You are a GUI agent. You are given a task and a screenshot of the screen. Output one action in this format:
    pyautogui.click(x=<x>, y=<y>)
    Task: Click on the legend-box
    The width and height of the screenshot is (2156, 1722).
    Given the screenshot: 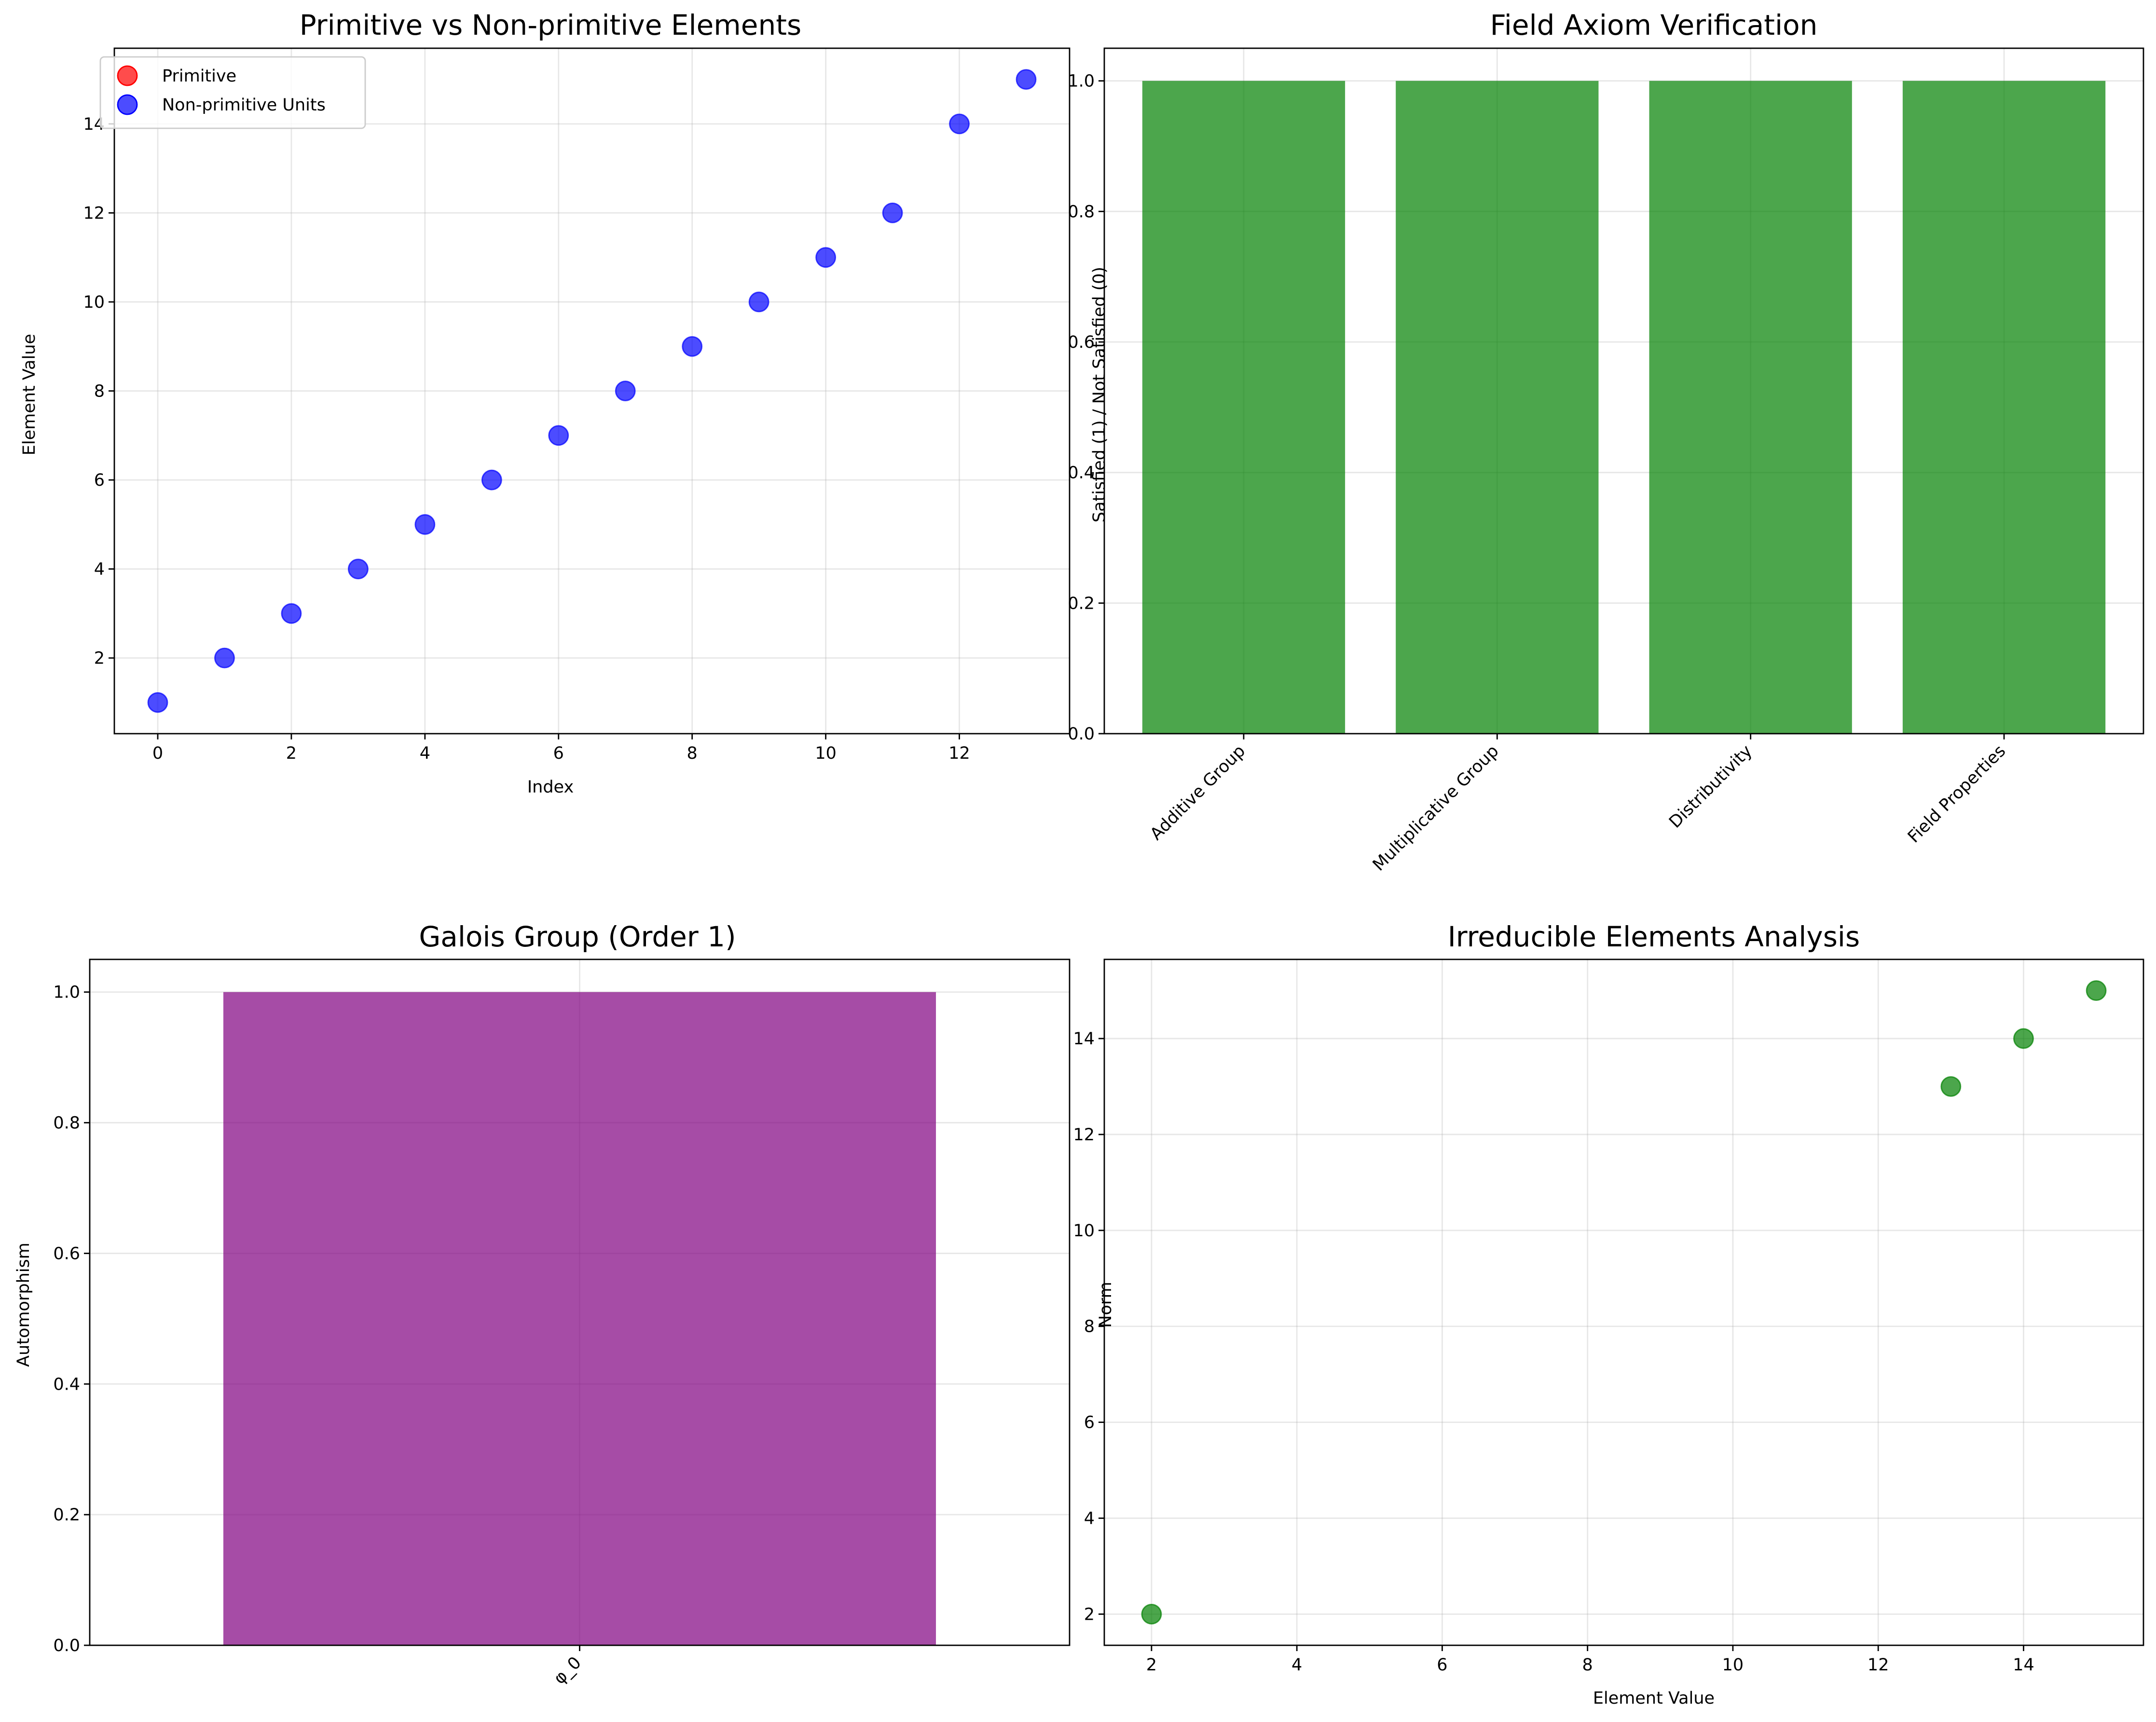 What is the action you would take?
    pyautogui.click(x=232, y=92)
    